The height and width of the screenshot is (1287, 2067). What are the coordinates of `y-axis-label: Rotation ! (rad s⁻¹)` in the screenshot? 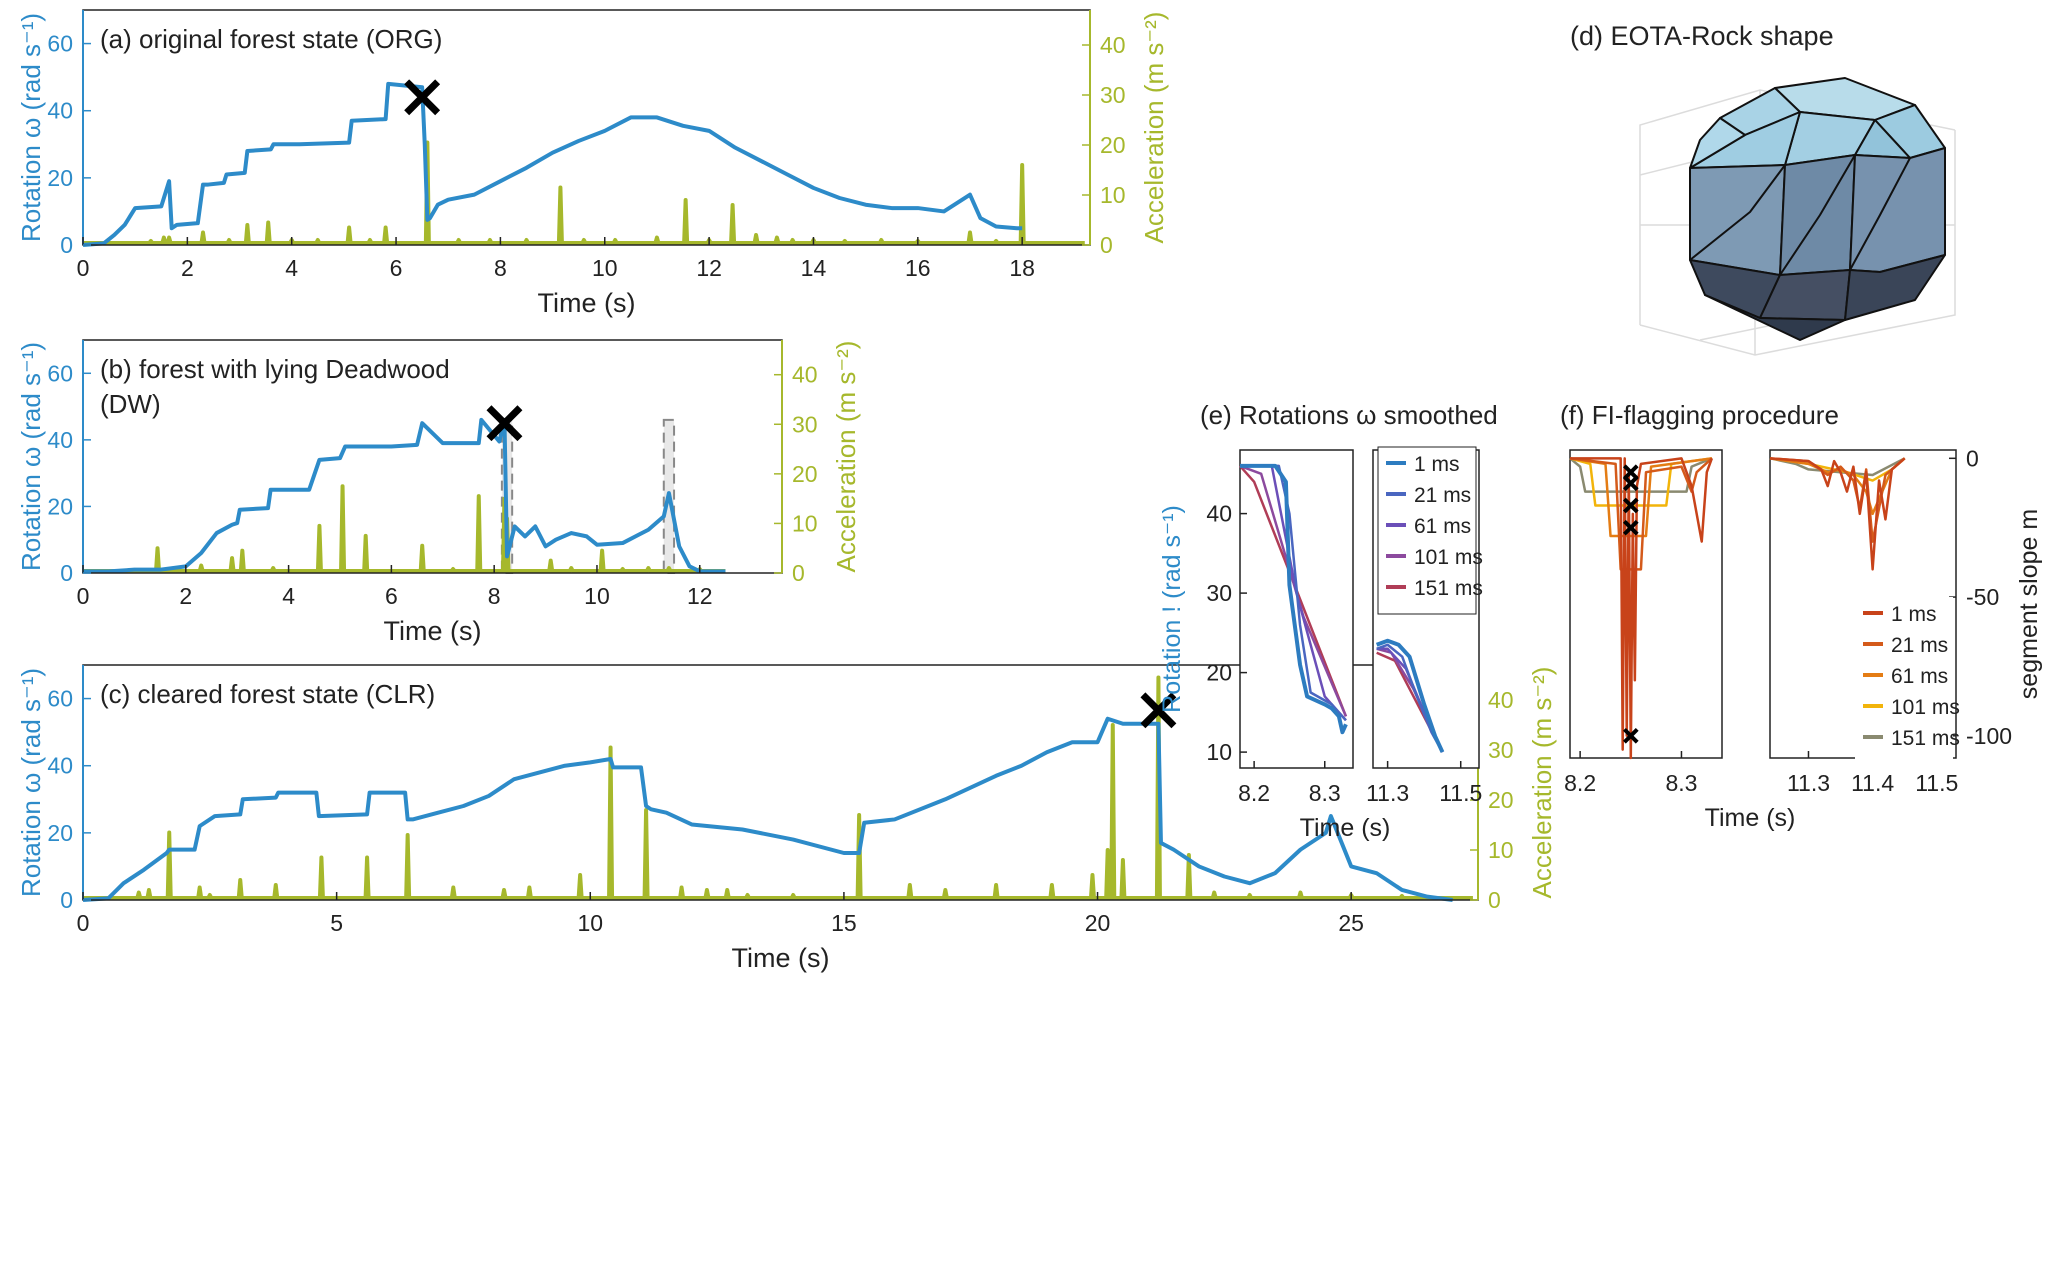 It's located at (1172, 609).